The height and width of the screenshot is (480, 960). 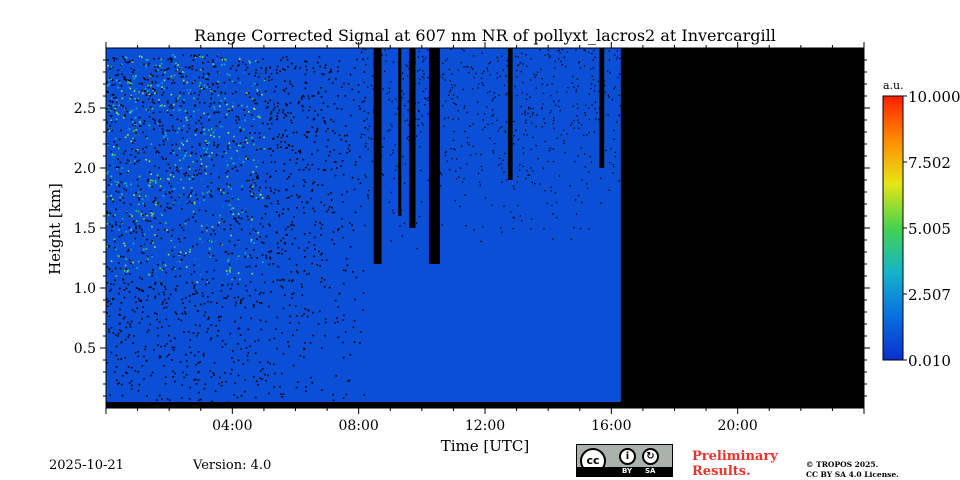 I want to click on y-tick-label: 1.0, so click(x=85, y=289).